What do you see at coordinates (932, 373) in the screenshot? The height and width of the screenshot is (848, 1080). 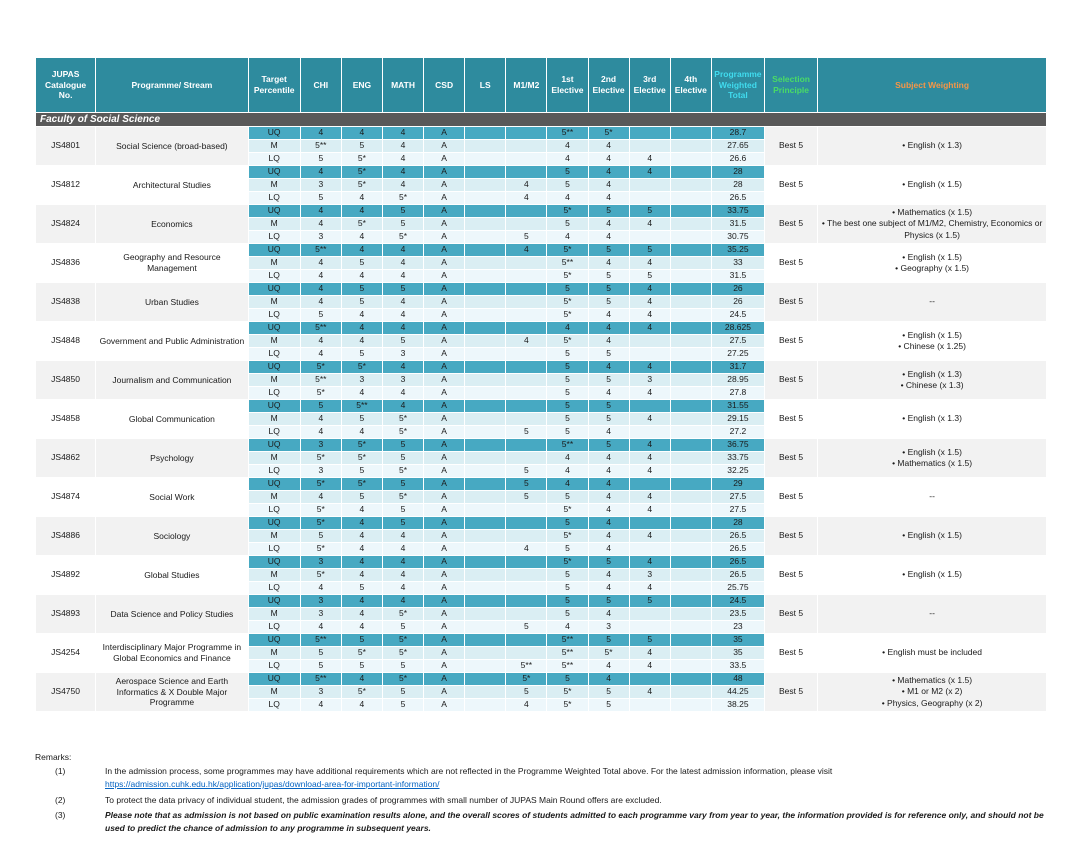 I see `subject-weighting-line: • English (x 1.3)` at bounding box center [932, 373].